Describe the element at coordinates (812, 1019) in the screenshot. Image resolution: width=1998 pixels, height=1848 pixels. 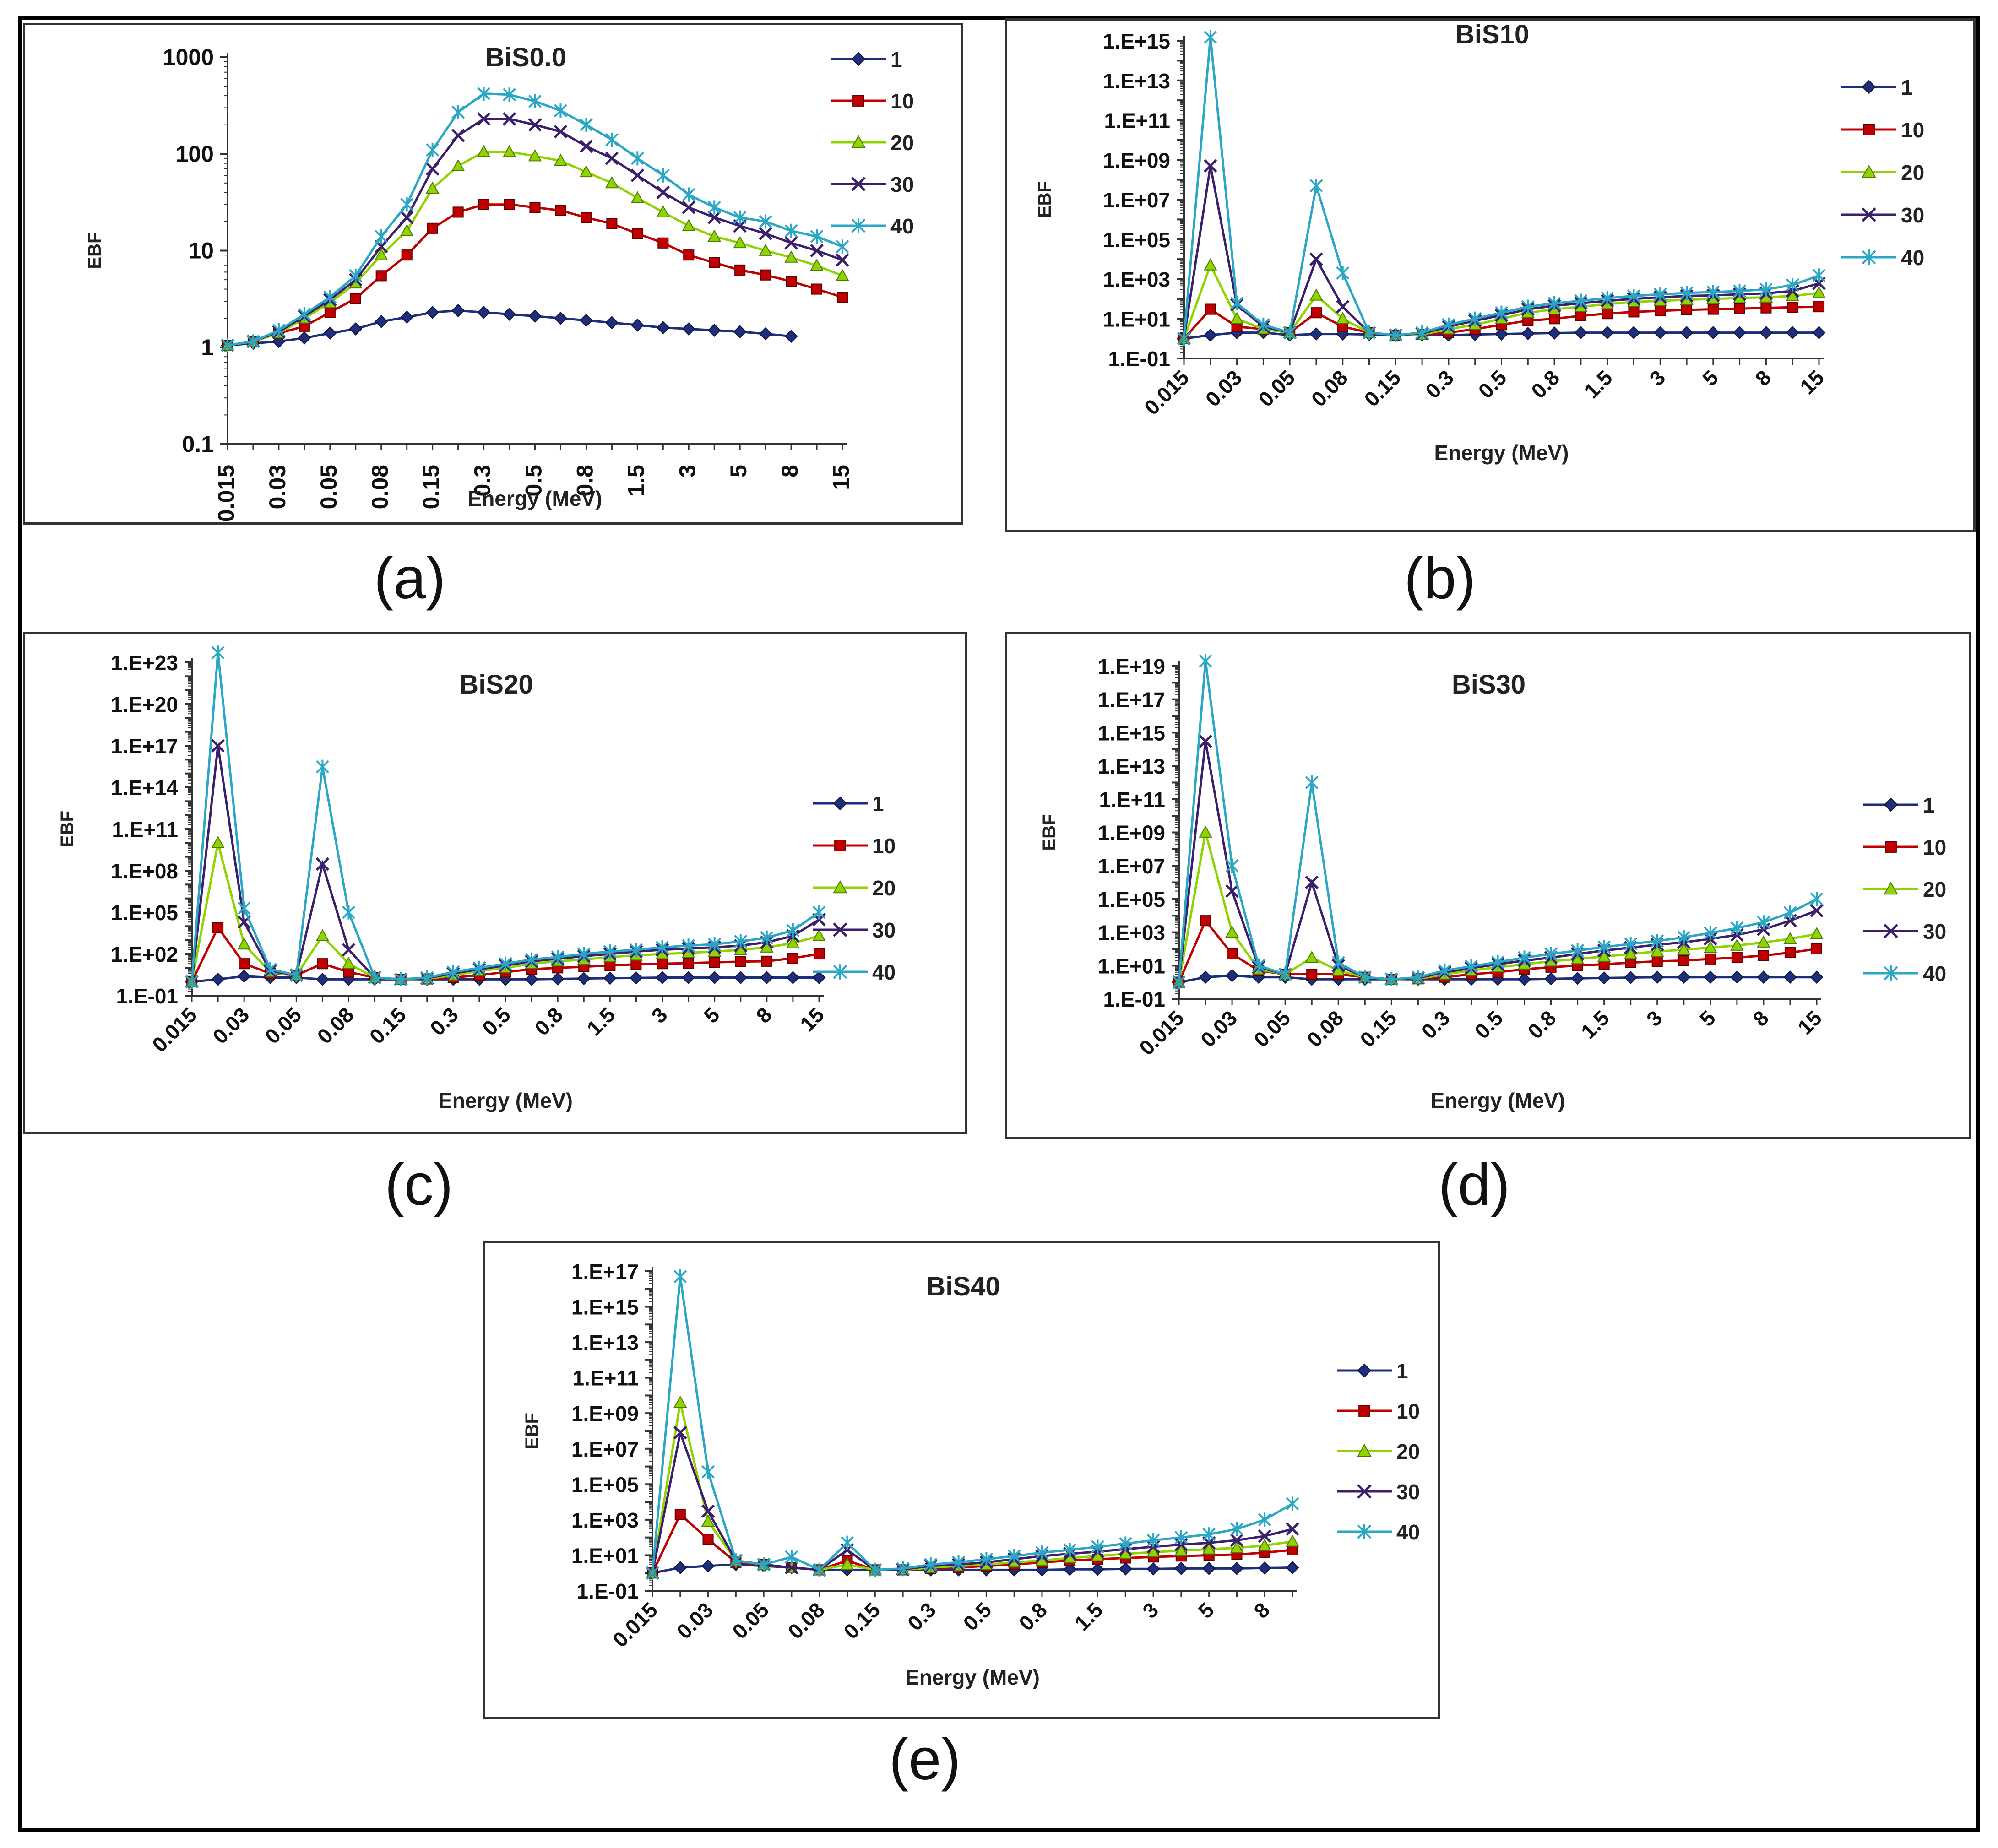
I see `x-tick-label: 15` at that location.